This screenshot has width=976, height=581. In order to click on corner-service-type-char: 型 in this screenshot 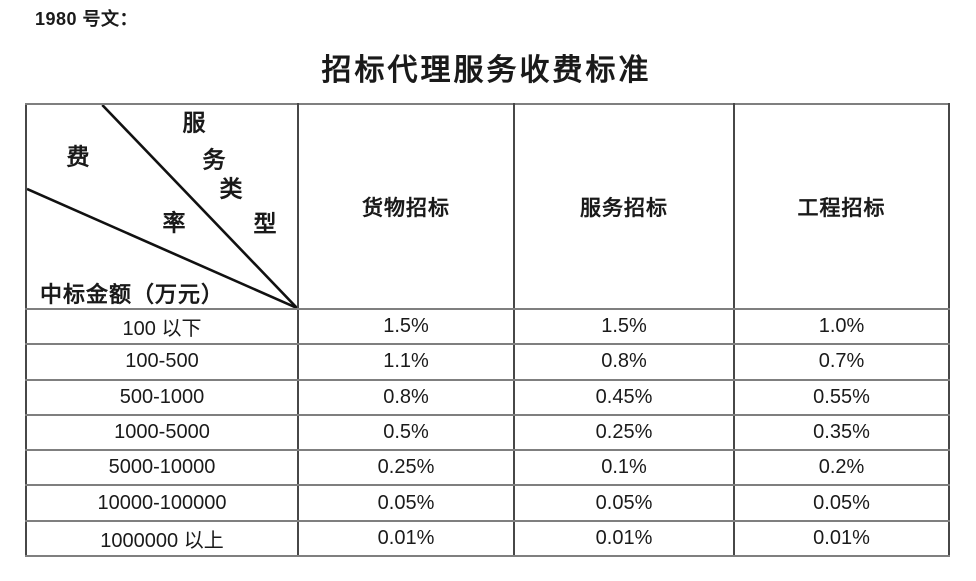, I will do `click(265, 224)`.